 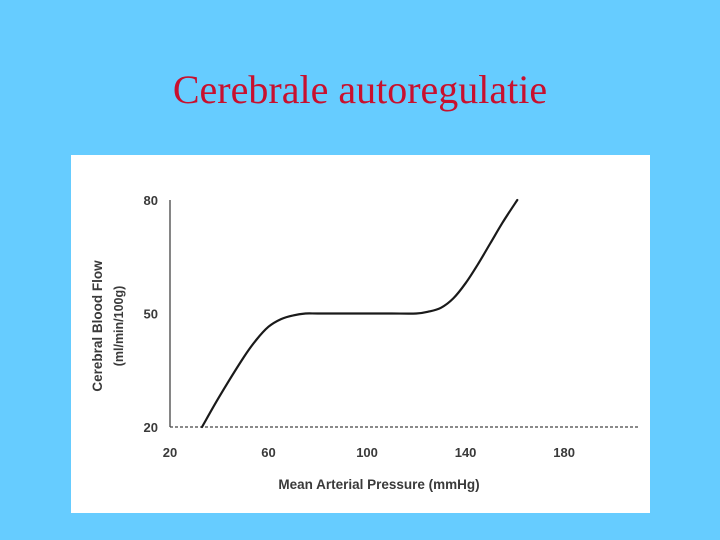 I want to click on y-tick-label: 80, so click(x=151, y=200).